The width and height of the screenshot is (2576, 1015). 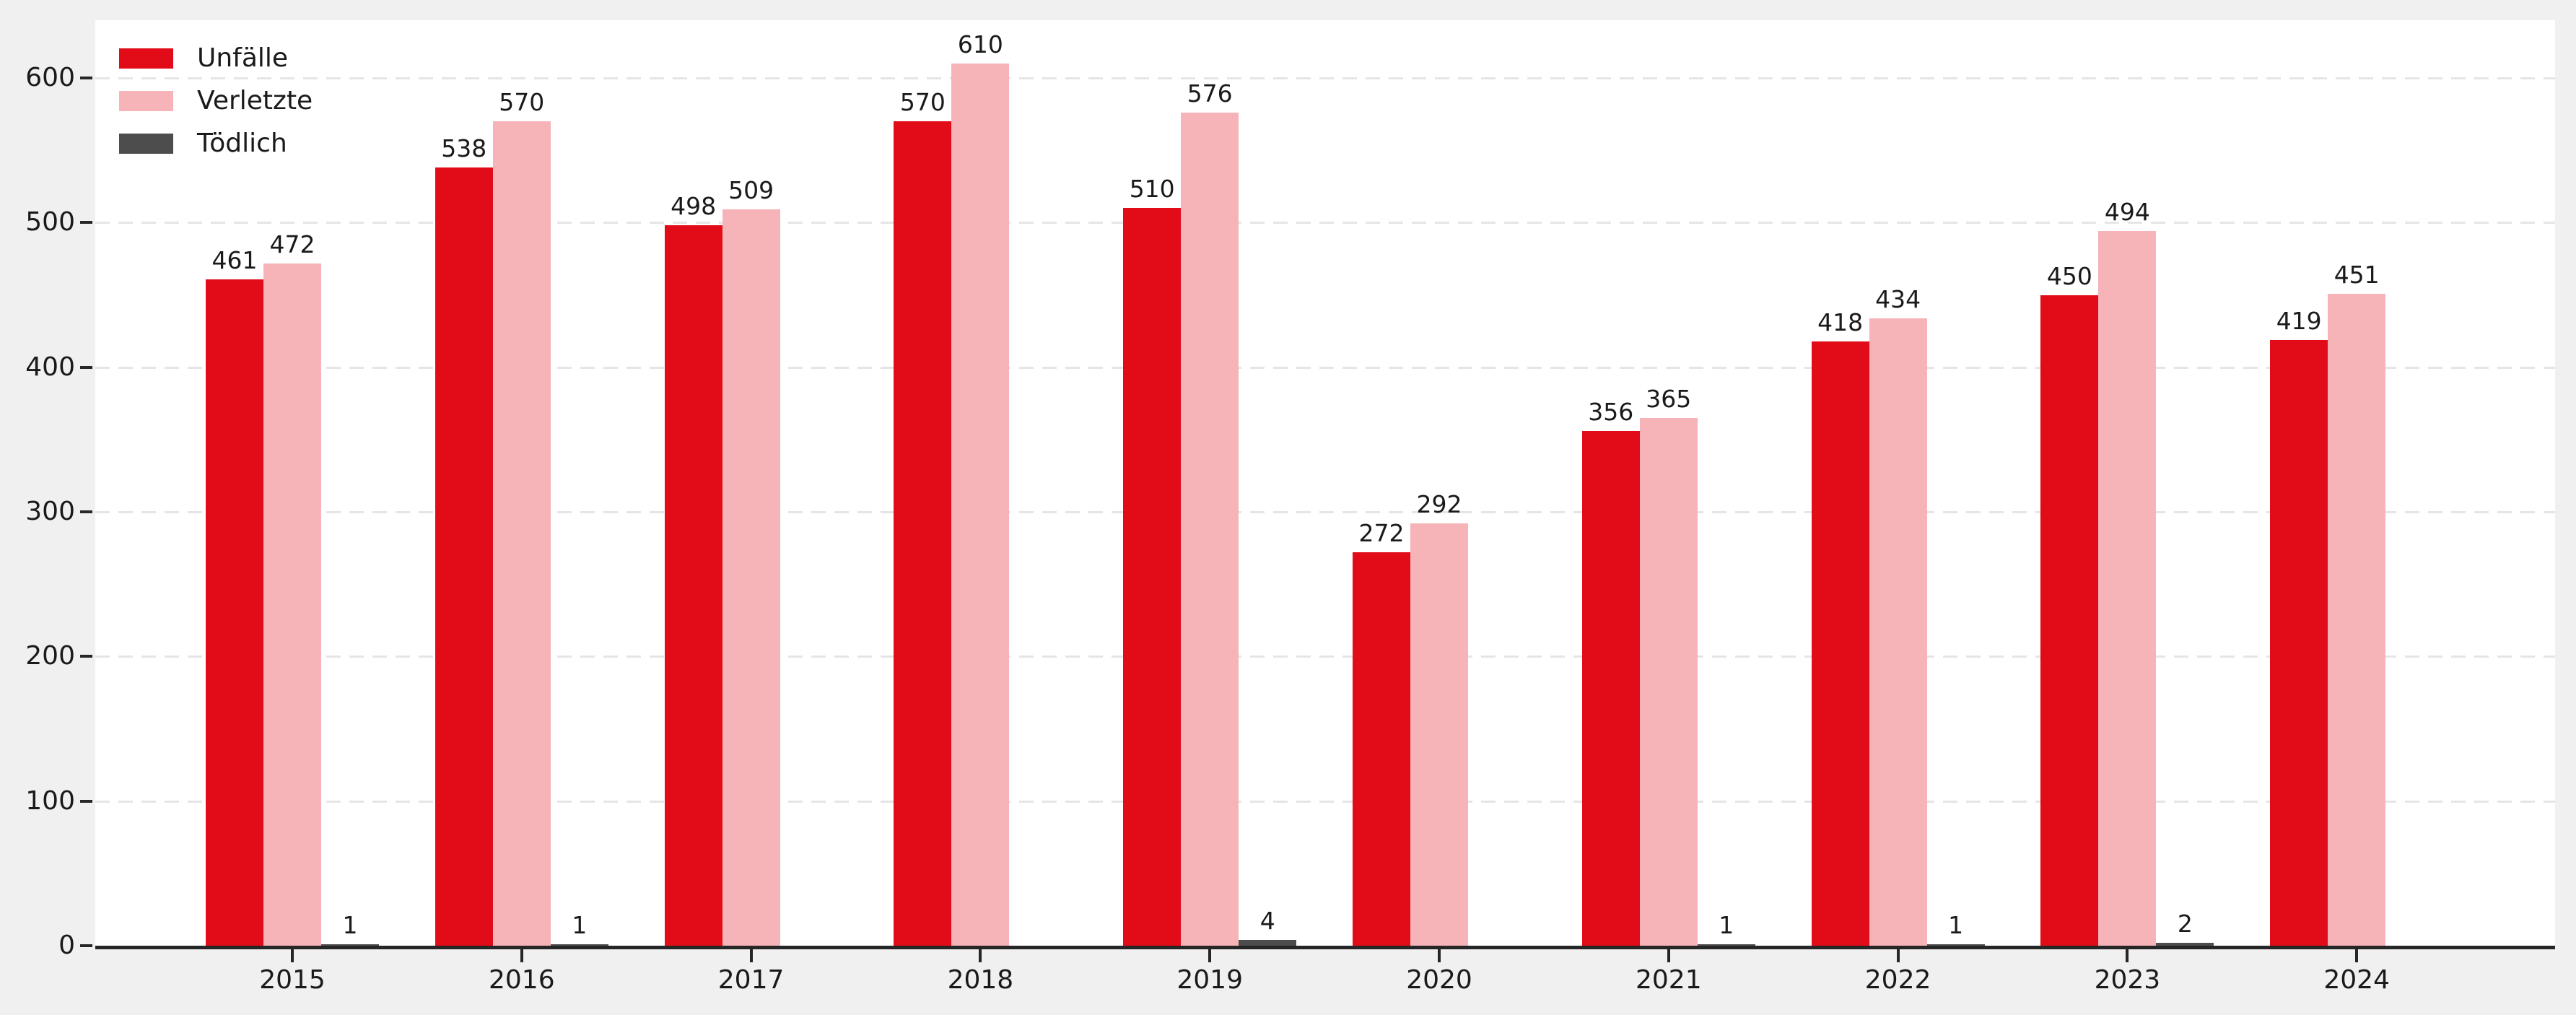 What do you see at coordinates (464, 148) in the screenshot?
I see `bar-label-unfälle-2016: 538` at bounding box center [464, 148].